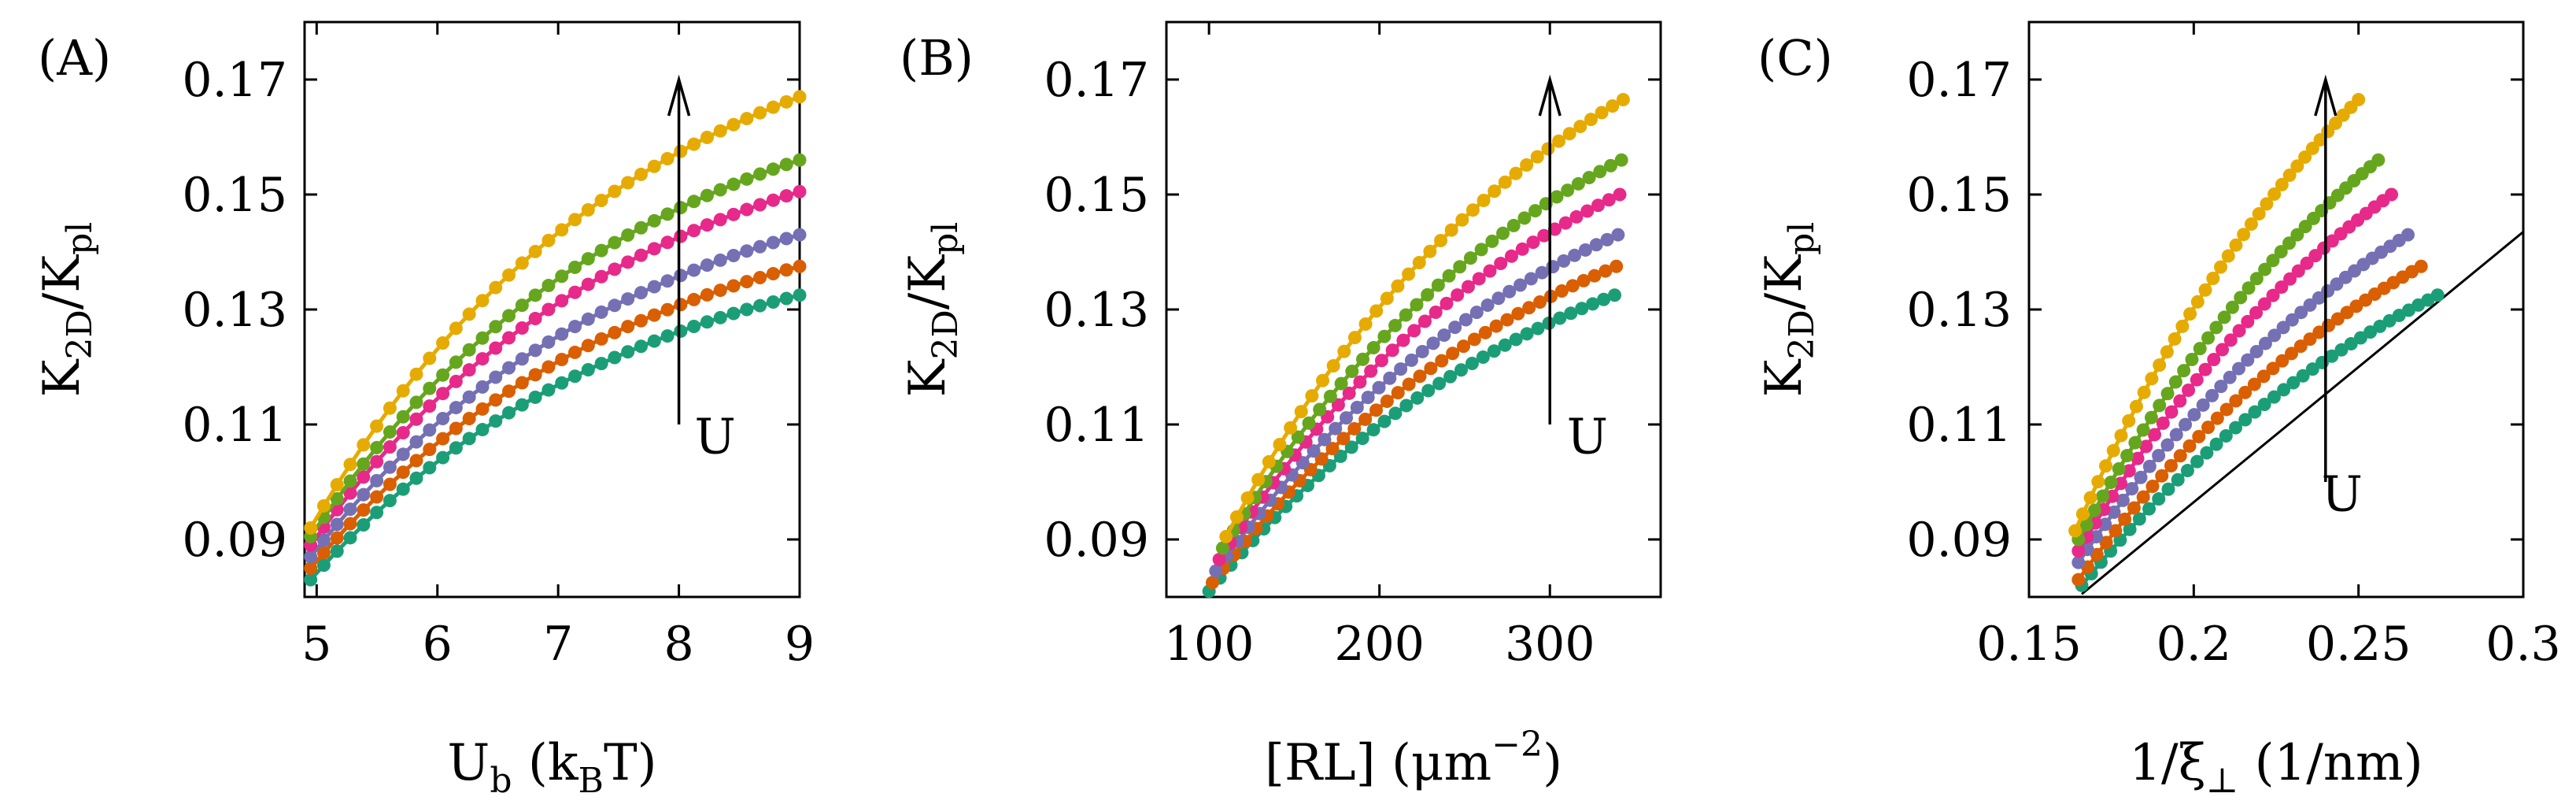 The image size is (2576, 808). What do you see at coordinates (1795, 58) in the screenshot?
I see `panel-label: (C)` at bounding box center [1795, 58].